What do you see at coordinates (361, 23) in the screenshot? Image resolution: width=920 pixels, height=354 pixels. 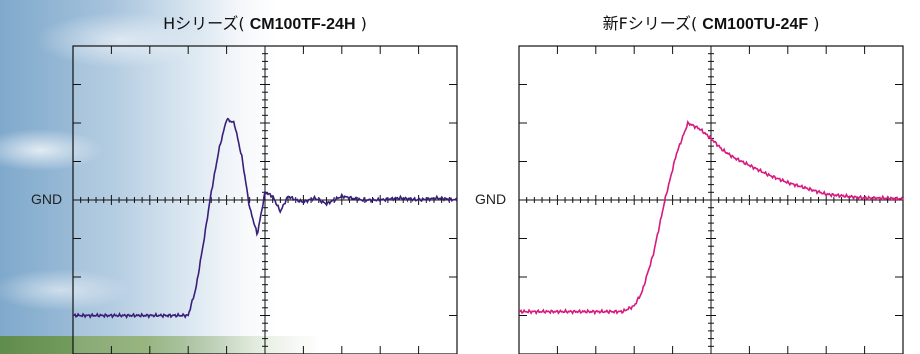 I see `chart-title-left-end: )` at bounding box center [361, 23].